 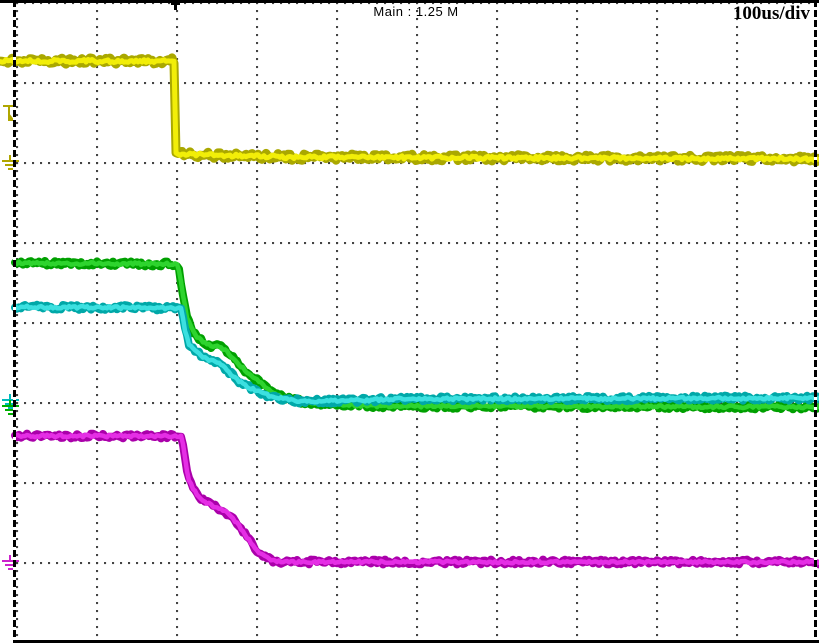 What do you see at coordinates (10, 407) in the screenshot?
I see `ground-marker-ch2` at bounding box center [10, 407].